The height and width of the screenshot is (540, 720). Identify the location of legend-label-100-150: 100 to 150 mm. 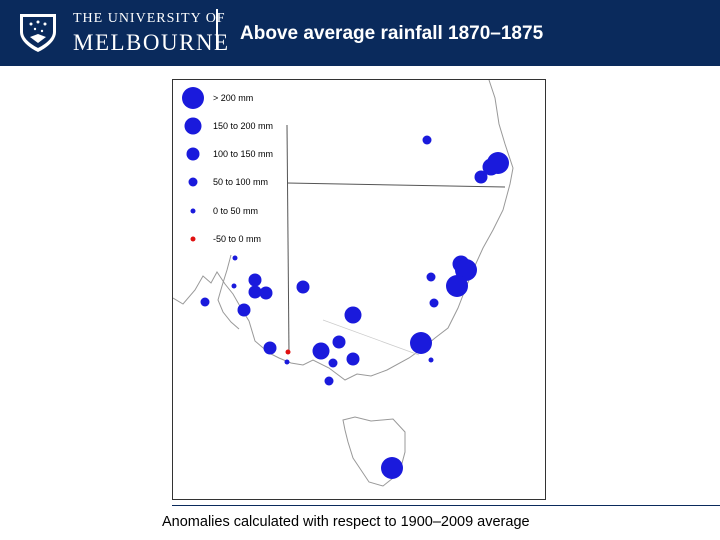
(243, 154).